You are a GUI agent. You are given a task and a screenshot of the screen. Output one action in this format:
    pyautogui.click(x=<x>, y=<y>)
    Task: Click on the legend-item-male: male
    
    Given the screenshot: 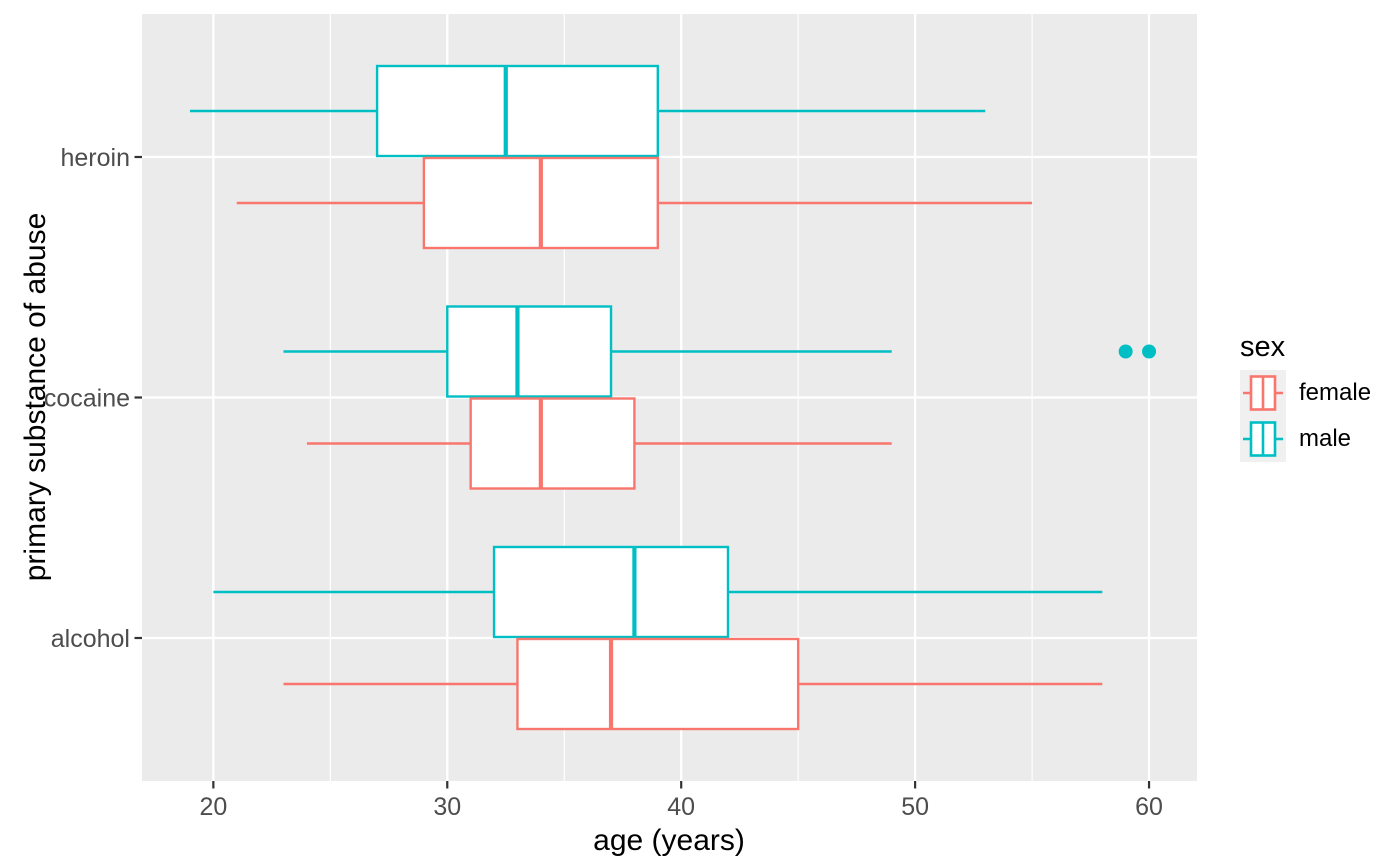 What is the action you would take?
    pyautogui.click(x=1305, y=439)
    